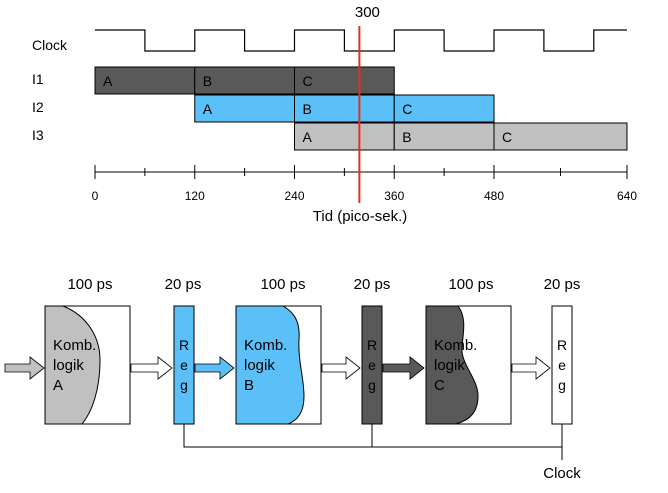 This screenshot has height=493, width=668. Describe the element at coordinates (214, 368) in the screenshot. I see `arrow-reg1-to-b` at that location.